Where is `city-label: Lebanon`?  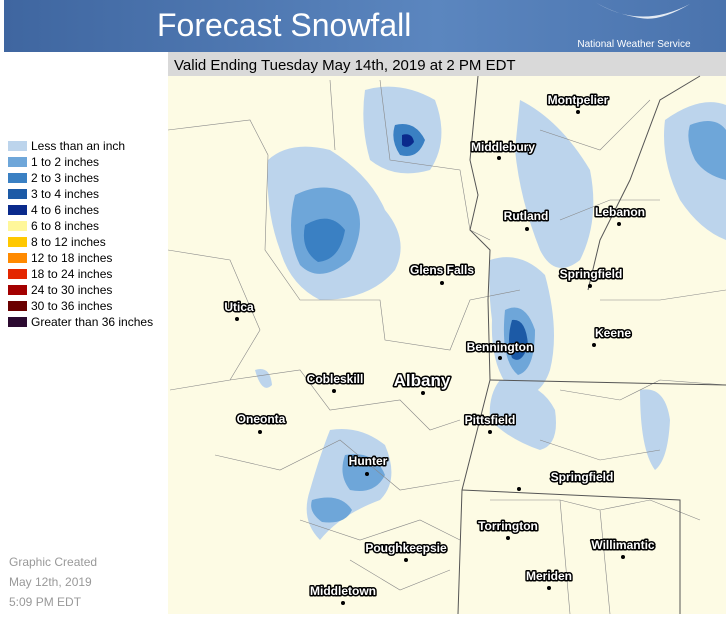
city-label: Lebanon is located at coordinates (620, 212).